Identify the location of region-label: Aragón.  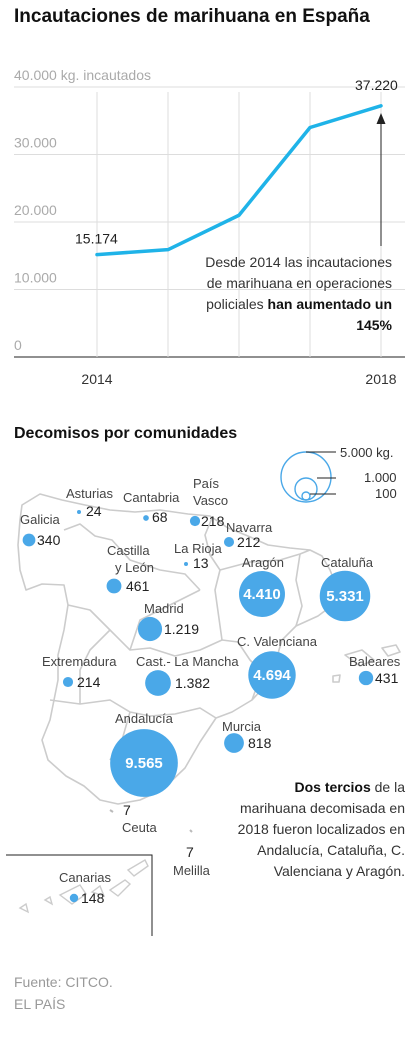
(263, 562).